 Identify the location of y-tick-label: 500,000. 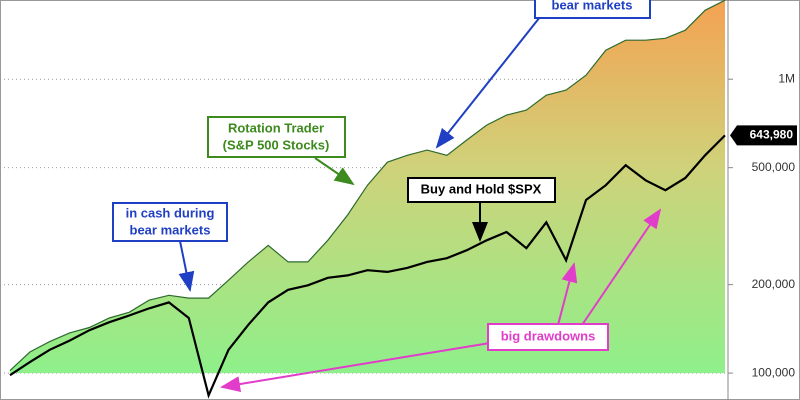
(774, 167).